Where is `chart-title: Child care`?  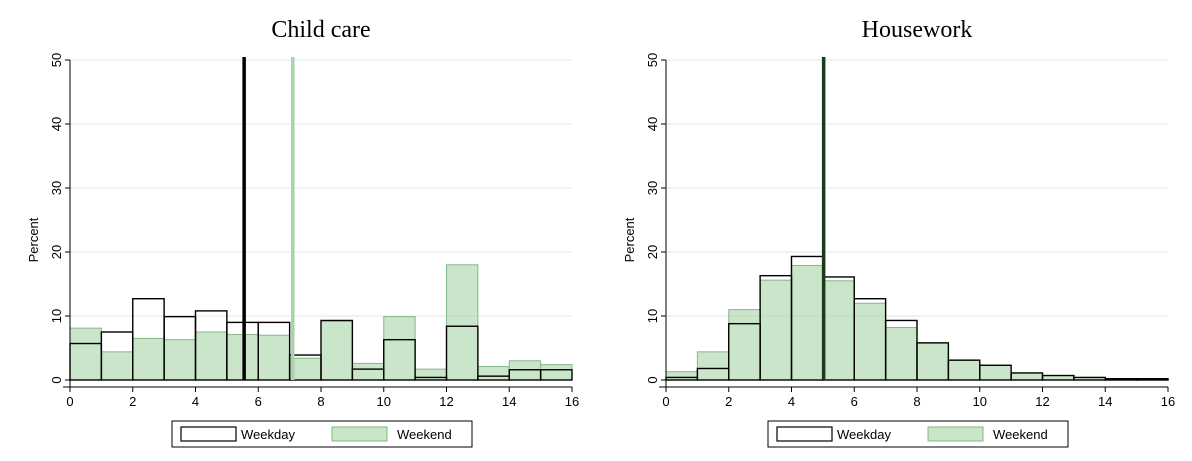 chart-title: Child care is located at coordinates (320, 30).